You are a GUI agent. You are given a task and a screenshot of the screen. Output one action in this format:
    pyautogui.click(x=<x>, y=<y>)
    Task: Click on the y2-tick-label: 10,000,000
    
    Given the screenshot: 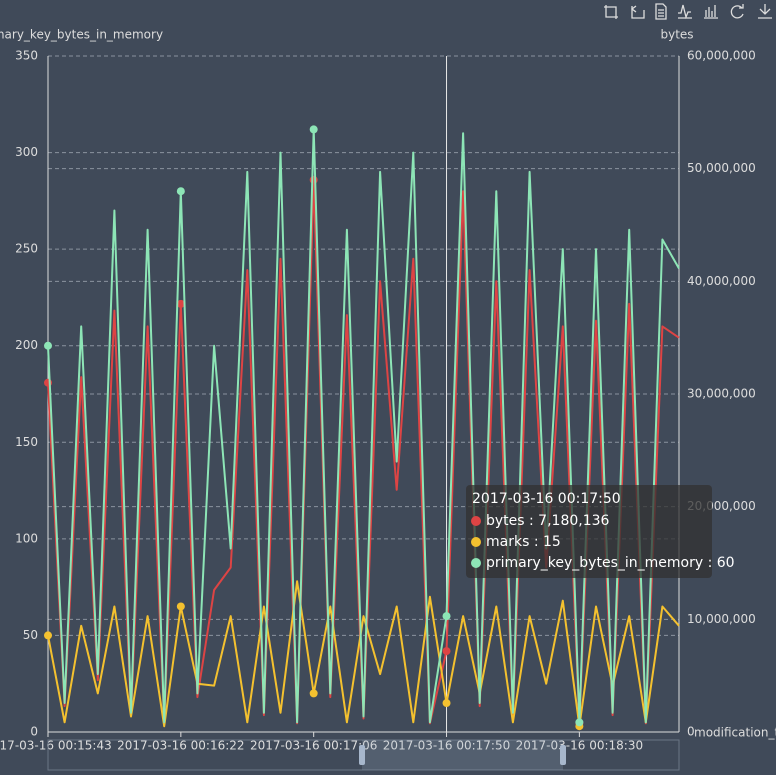 What is the action you would take?
    pyautogui.click(x=721, y=619)
    